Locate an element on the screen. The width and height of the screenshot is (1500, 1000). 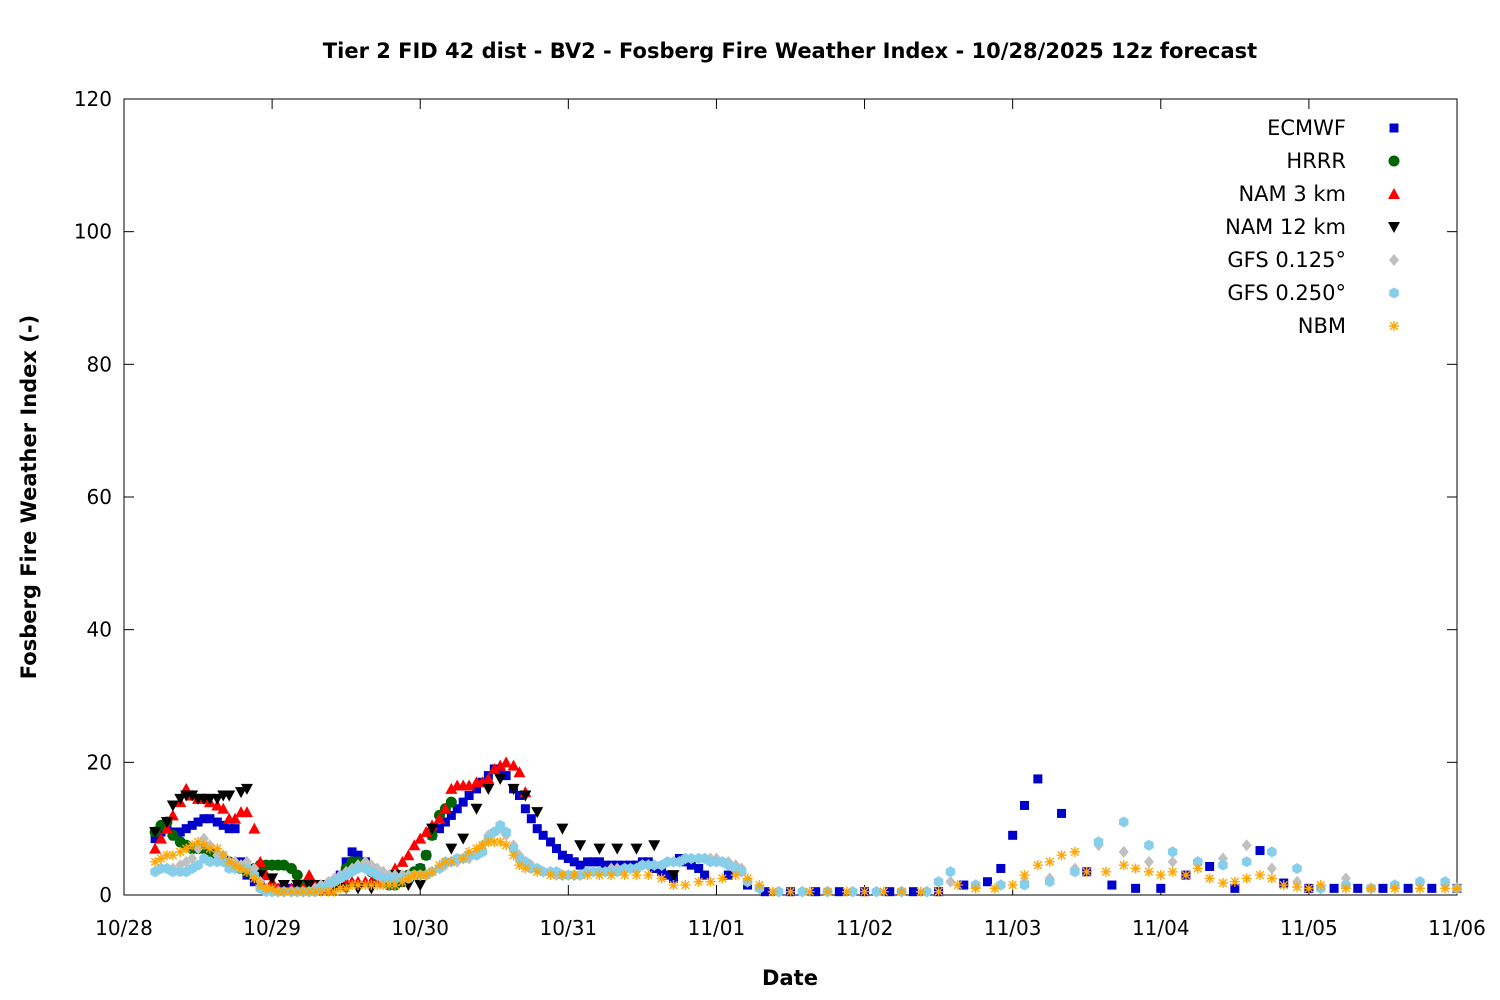
legend-label: NAM 12 km is located at coordinates (1285, 227).